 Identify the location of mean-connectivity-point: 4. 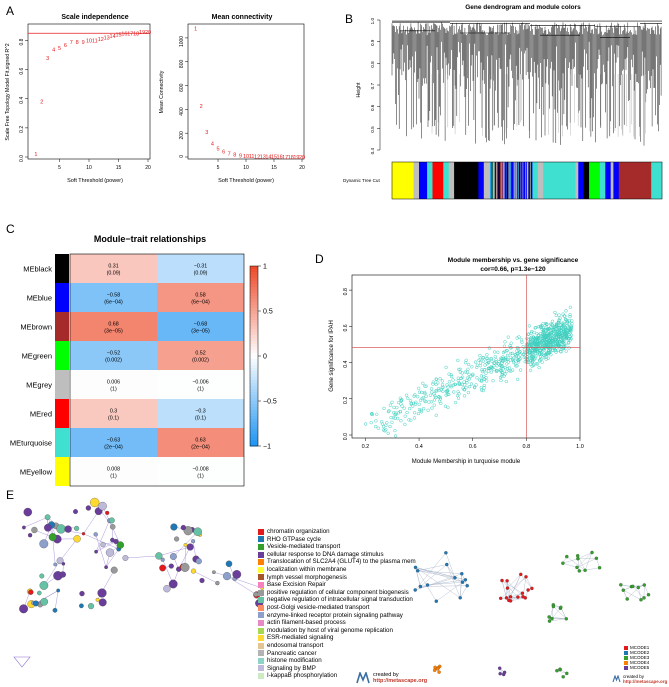
(212, 144).